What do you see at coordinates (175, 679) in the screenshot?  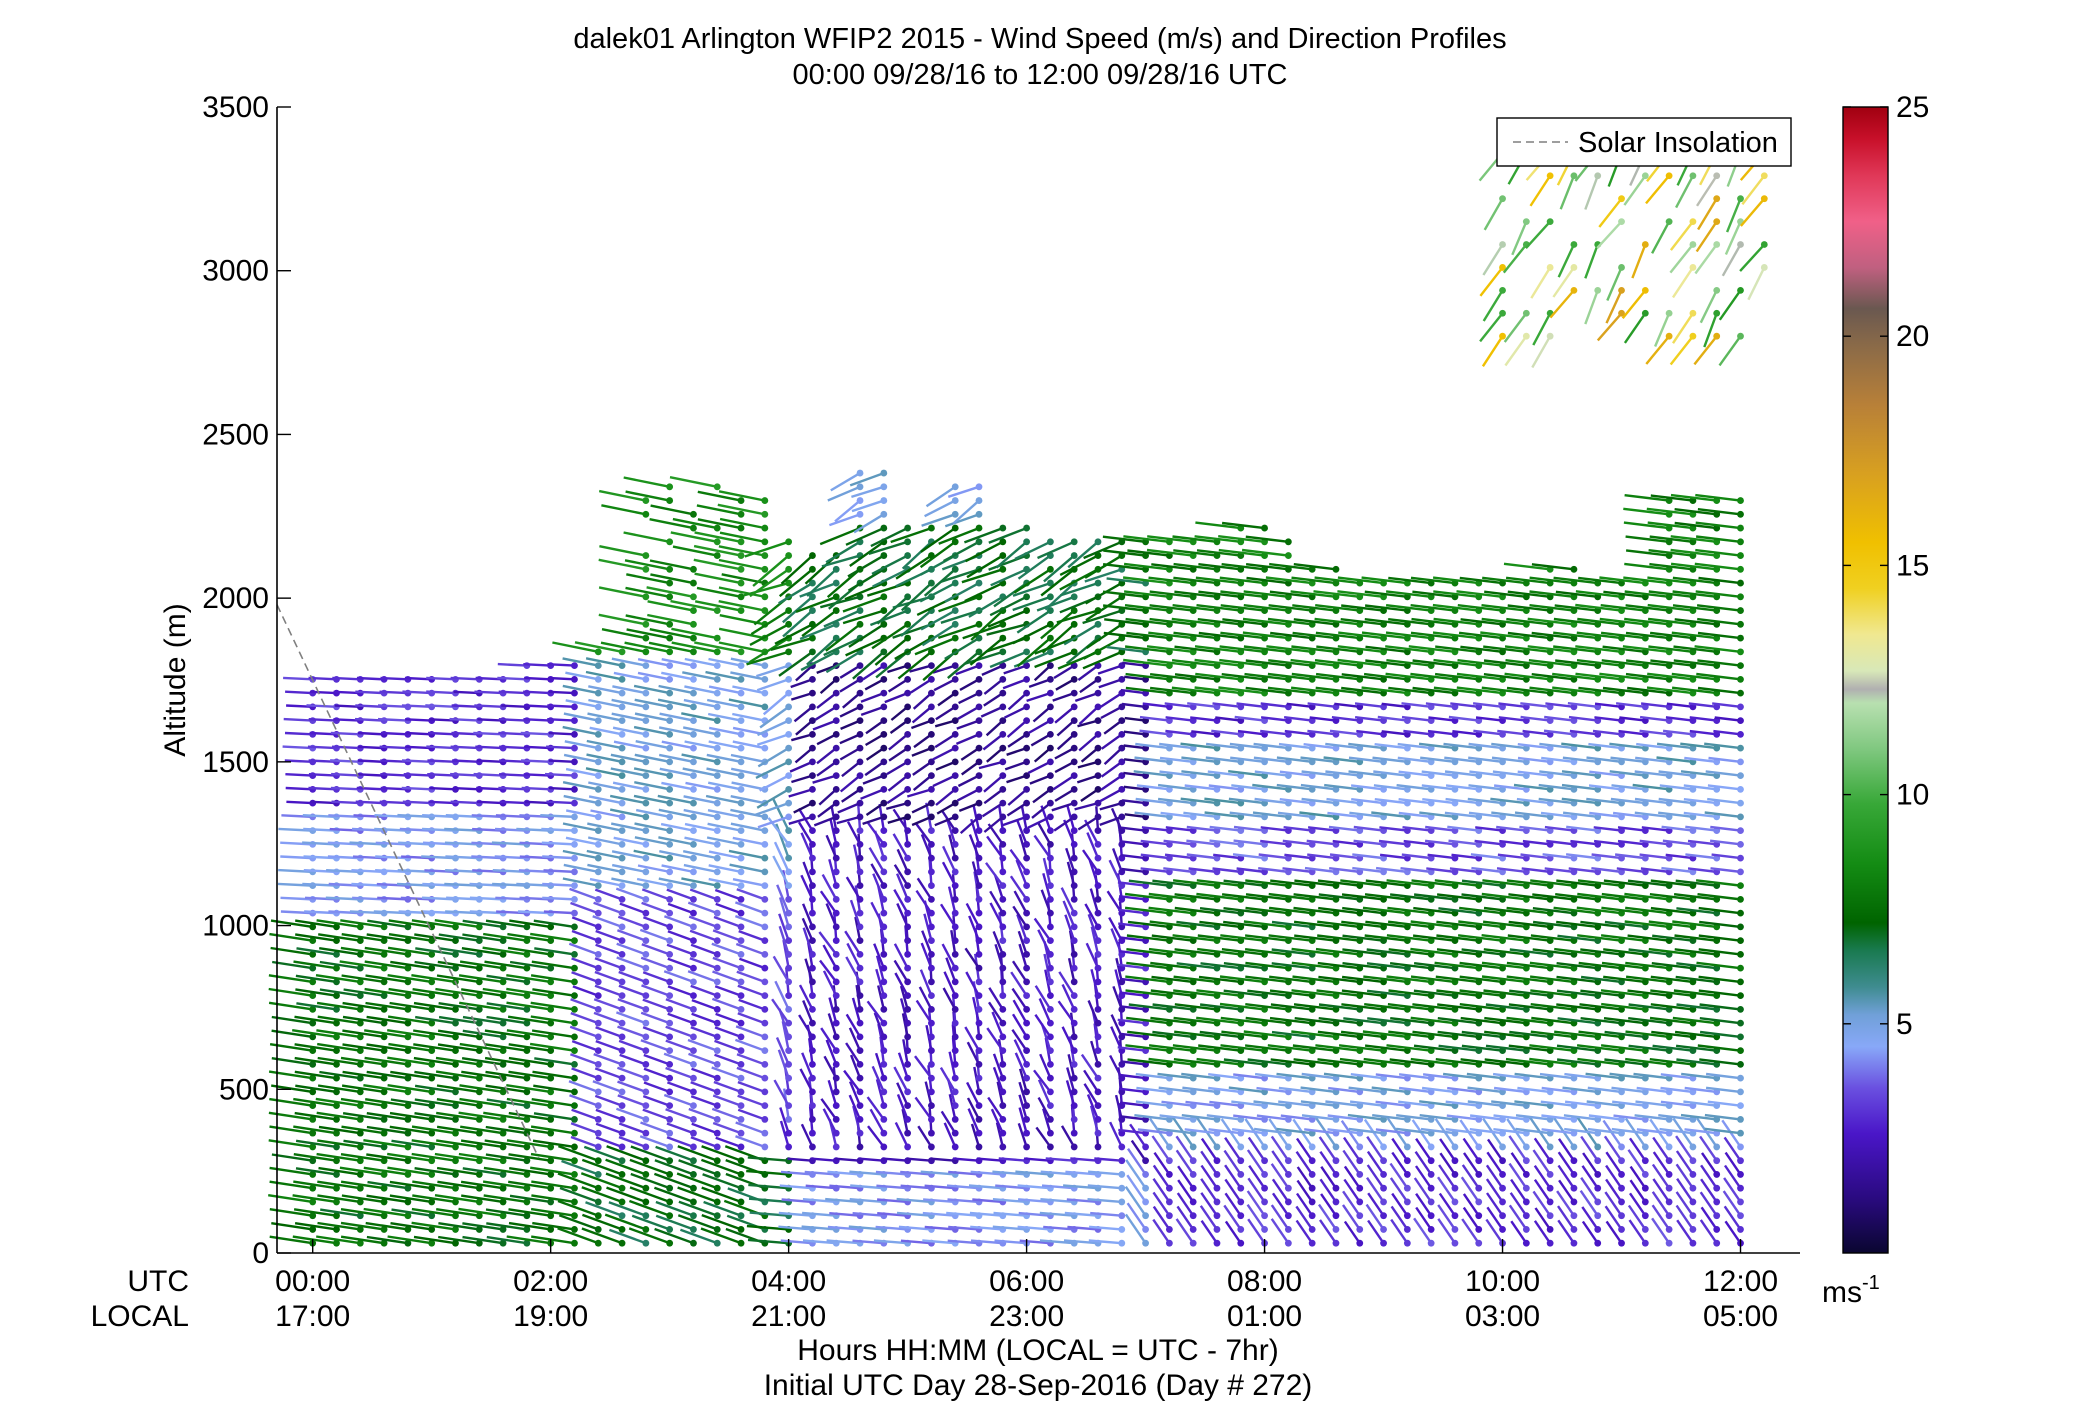 I see `y-axis-label: Altitude (m)` at bounding box center [175, 679].